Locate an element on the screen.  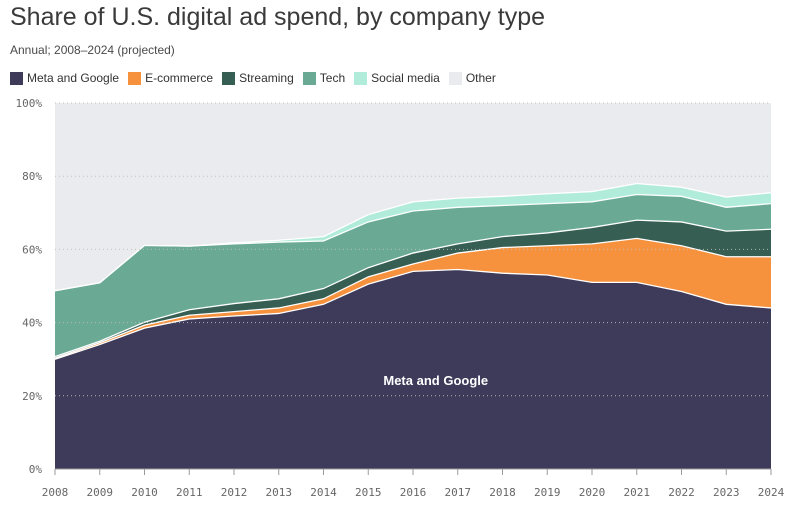
legend-label: Meta and Google is located at coordinates (73, 78).